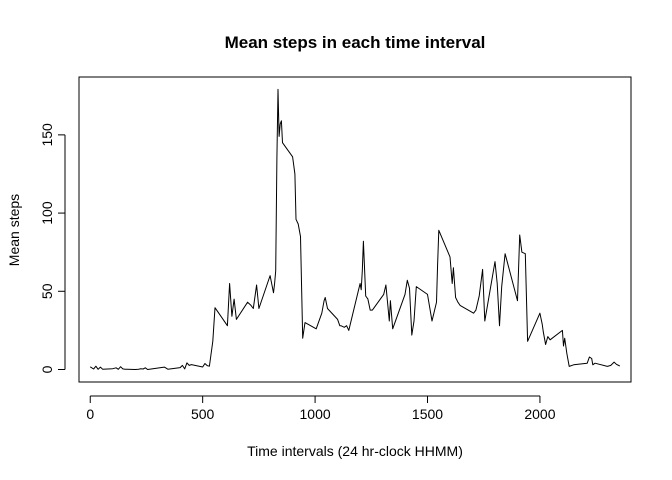 The width and height of the screenshot is (672, 480). What do you see at coordinates (14, 230) in the screenshot?
I see `y-axis-label: Mean steps` at bounding box center [14, 230].